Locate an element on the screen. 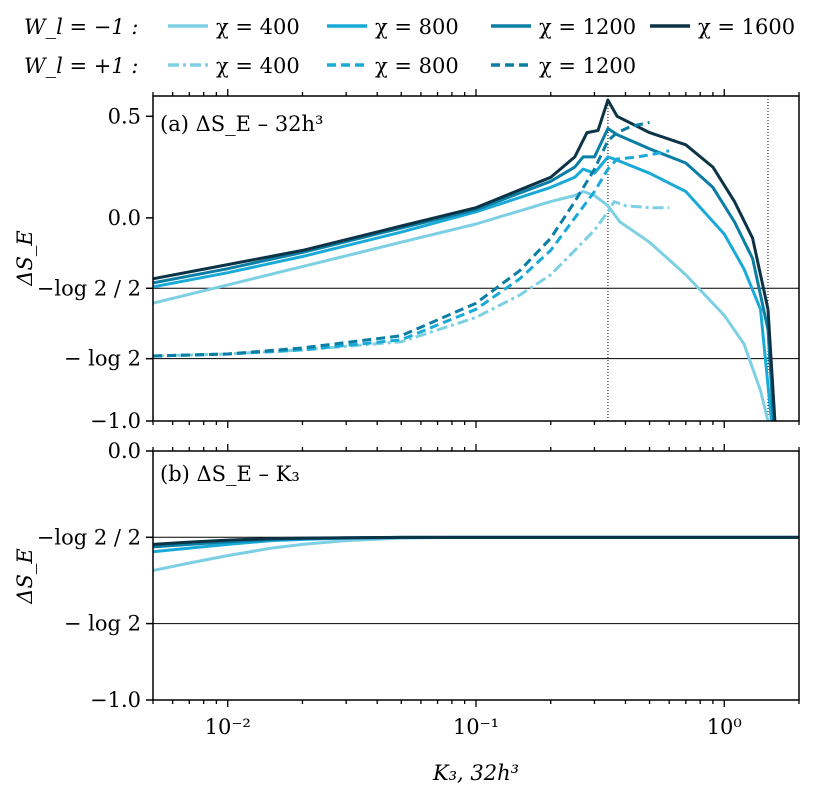 The width and height of the screenshot is (830, 797). x-tick-label: 10⁻¹ is located at coordinates (476, 727).